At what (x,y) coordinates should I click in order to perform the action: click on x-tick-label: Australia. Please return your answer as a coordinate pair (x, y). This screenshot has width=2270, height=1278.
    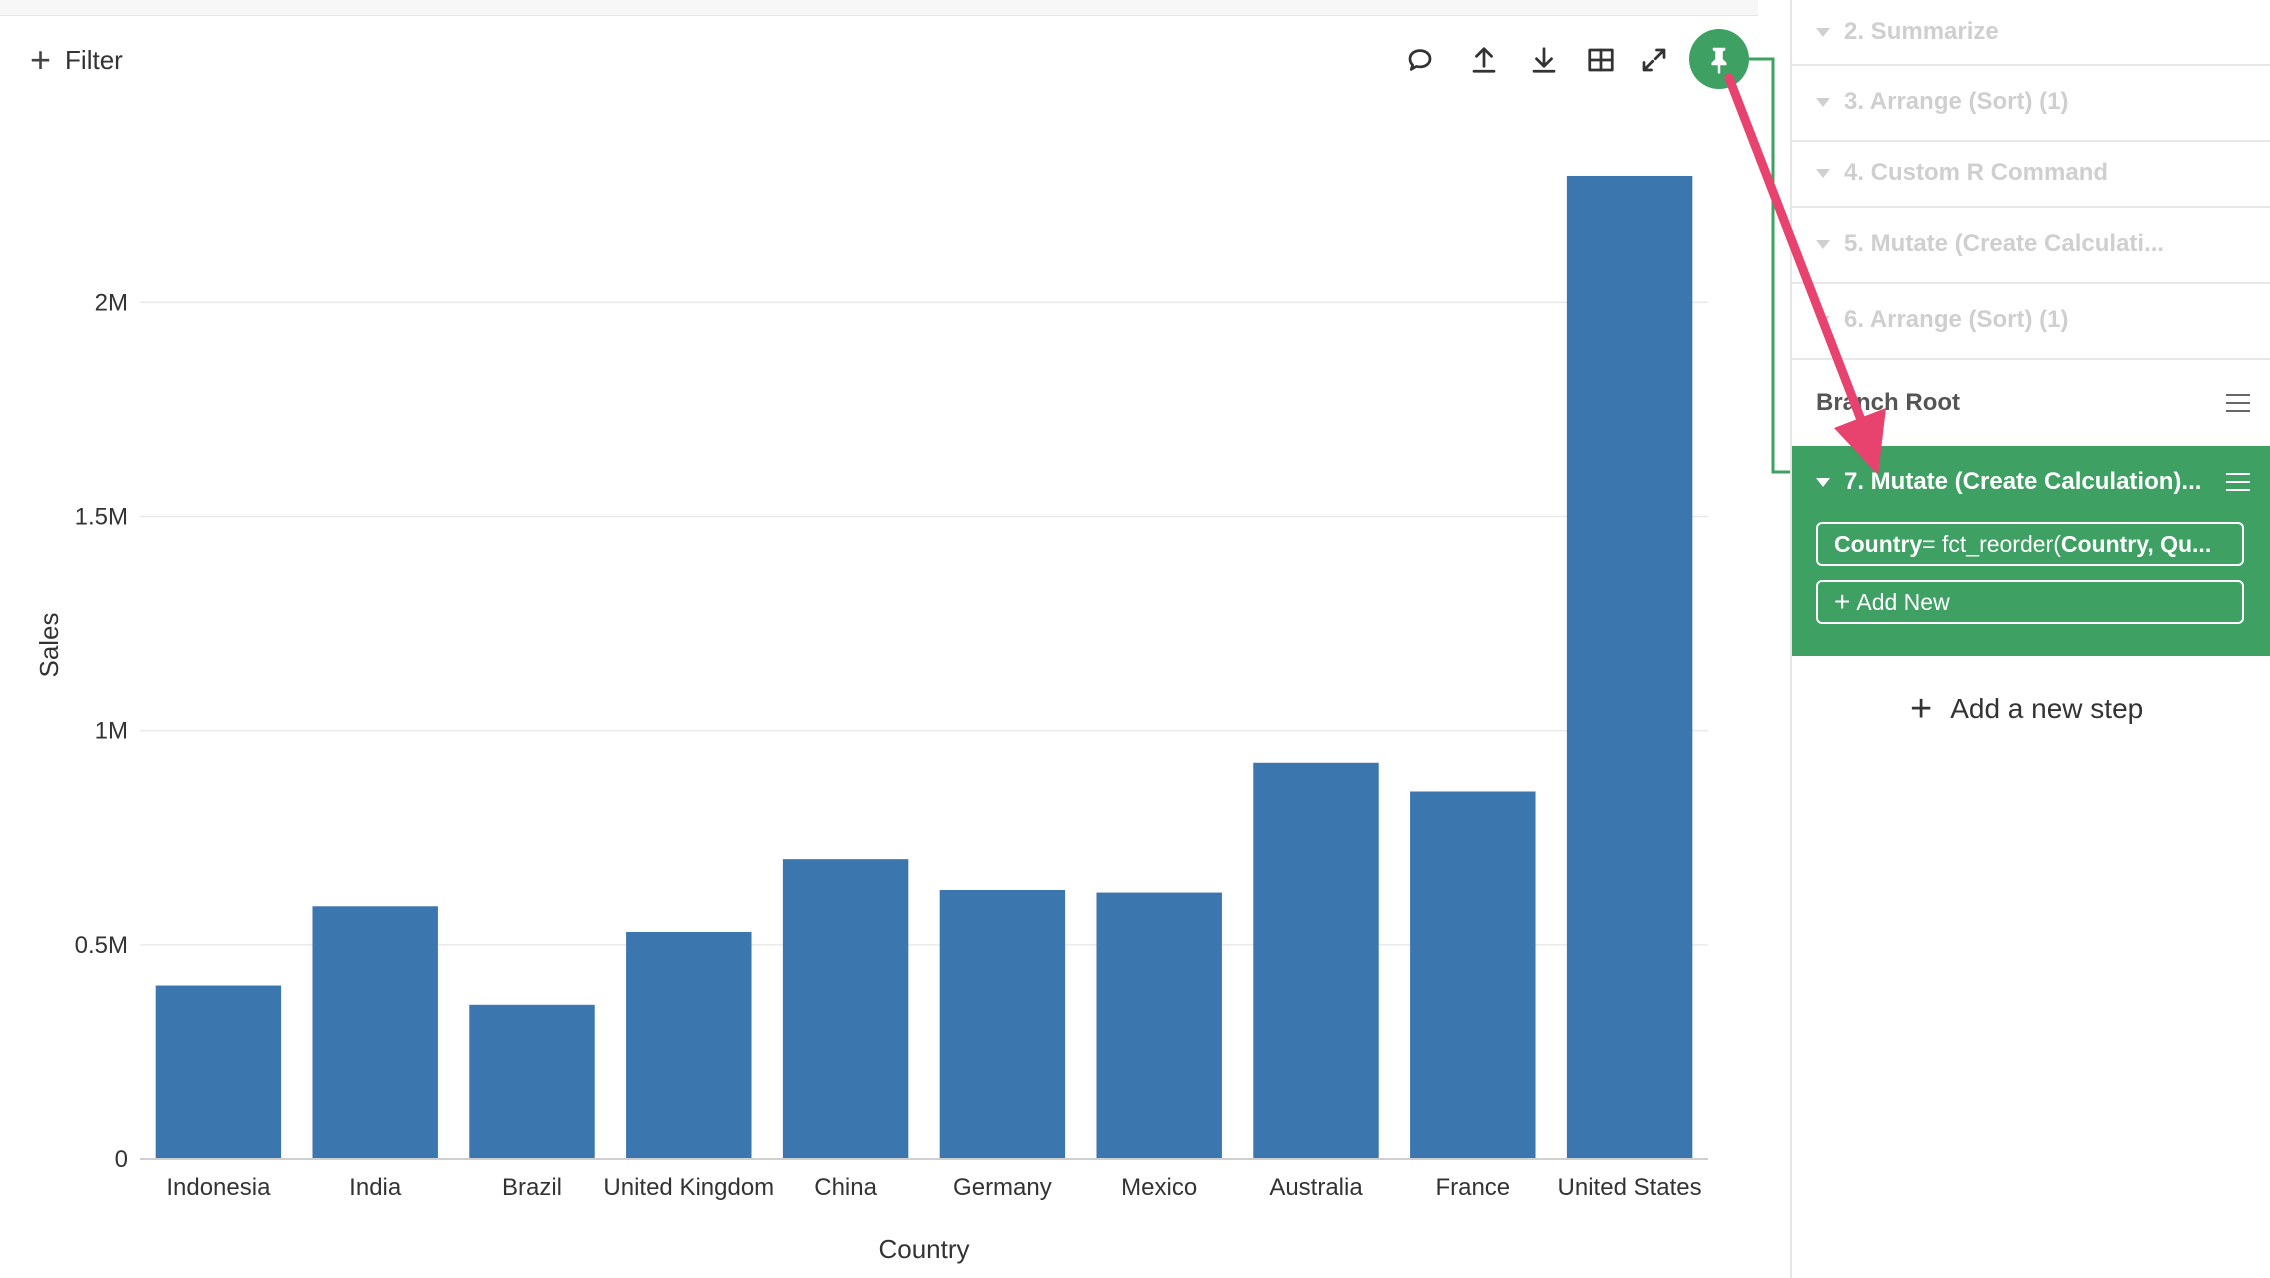
    Looking at the image, I should click on (1316, 1187).